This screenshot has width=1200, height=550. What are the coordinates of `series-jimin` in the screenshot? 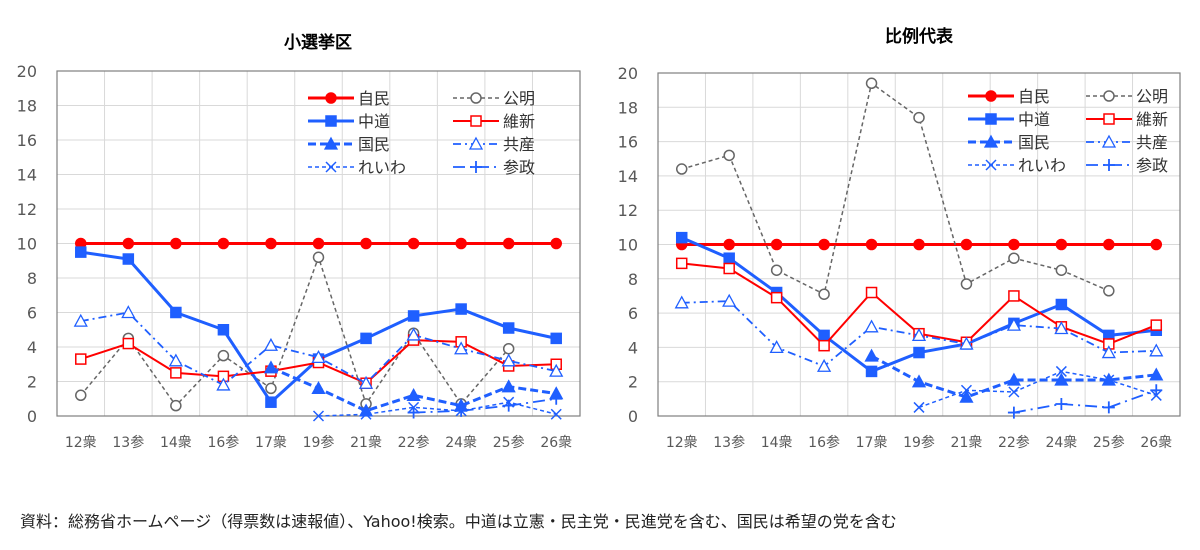 It's located at (919, 244).